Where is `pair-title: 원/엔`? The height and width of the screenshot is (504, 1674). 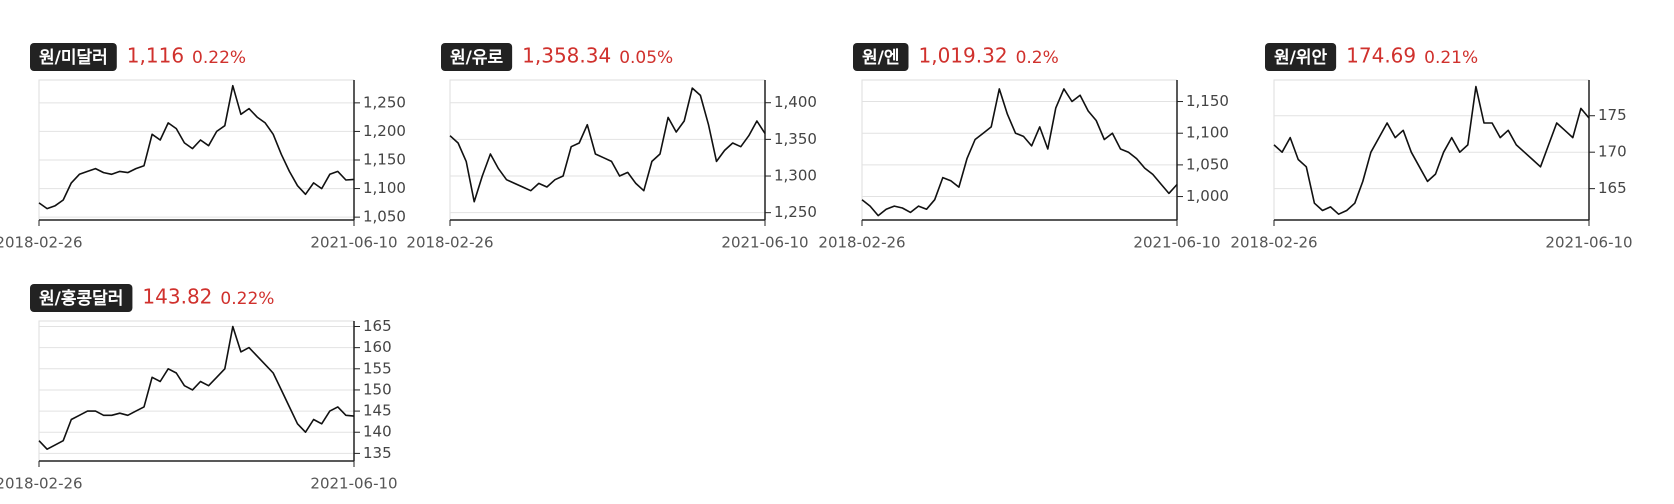 pair-title: 원/엔 is located at coordinates (881, 58).